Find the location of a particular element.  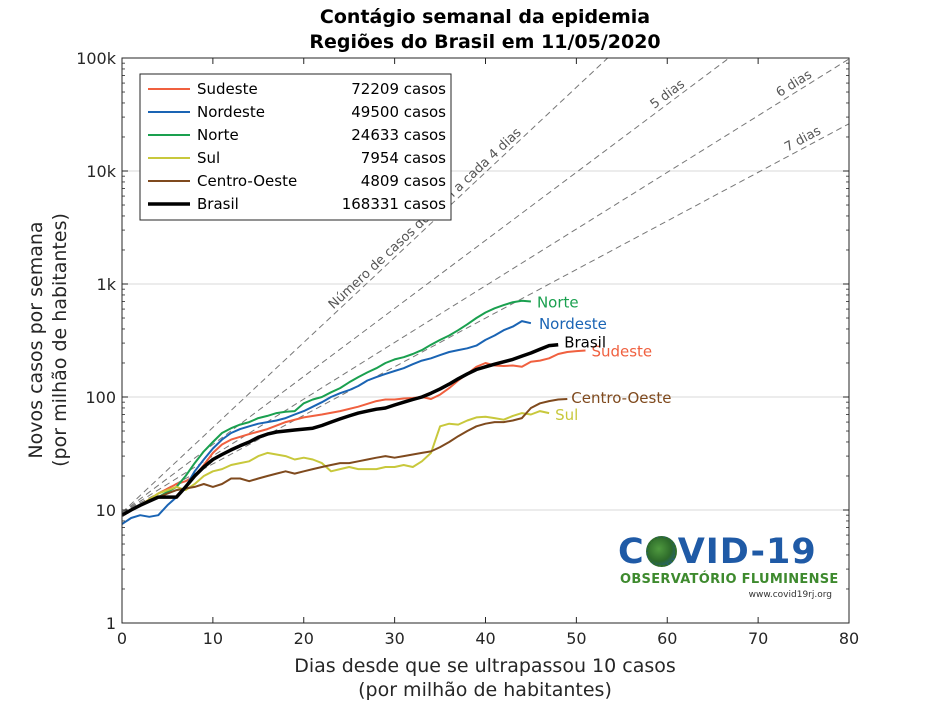

end-label-sul: Sul is located at coordinates (566, 415).